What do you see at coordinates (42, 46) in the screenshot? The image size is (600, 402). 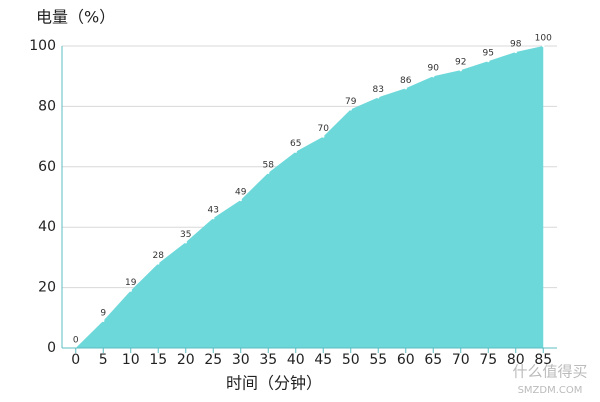 I see `y-tick-label: 100` at bounding box center [42, 46].